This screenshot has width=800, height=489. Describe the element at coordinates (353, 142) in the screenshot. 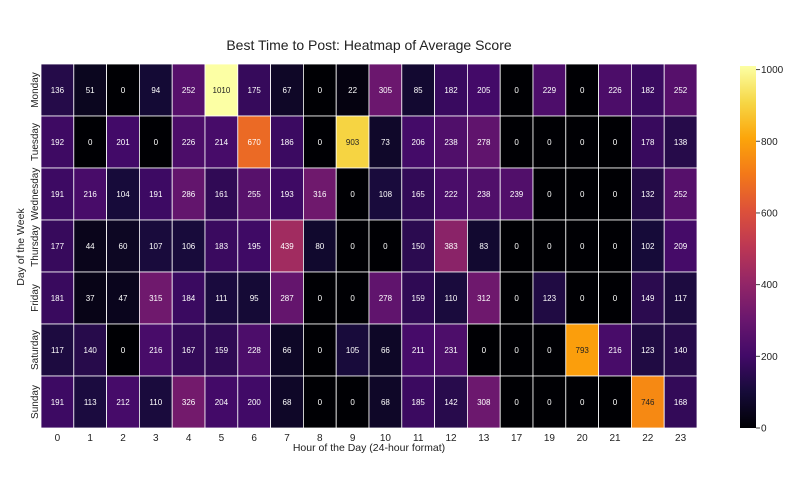

I see `cell-value-label: 903` at that location.